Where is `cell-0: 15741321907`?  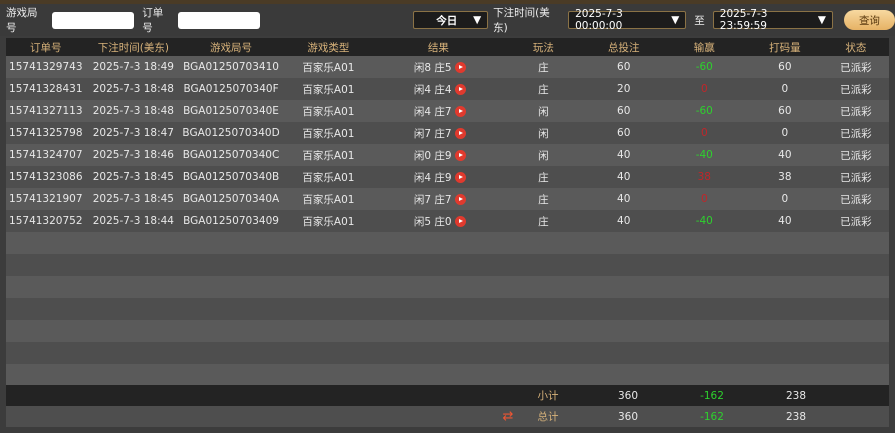 cell-0: 15741321907 is located at coordinates (46, 199).